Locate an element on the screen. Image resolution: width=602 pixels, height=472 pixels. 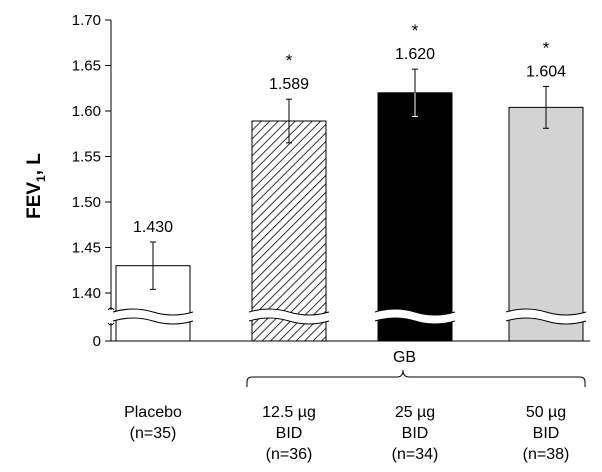
data-label: 1.589 is located at coordinates (289, 84).